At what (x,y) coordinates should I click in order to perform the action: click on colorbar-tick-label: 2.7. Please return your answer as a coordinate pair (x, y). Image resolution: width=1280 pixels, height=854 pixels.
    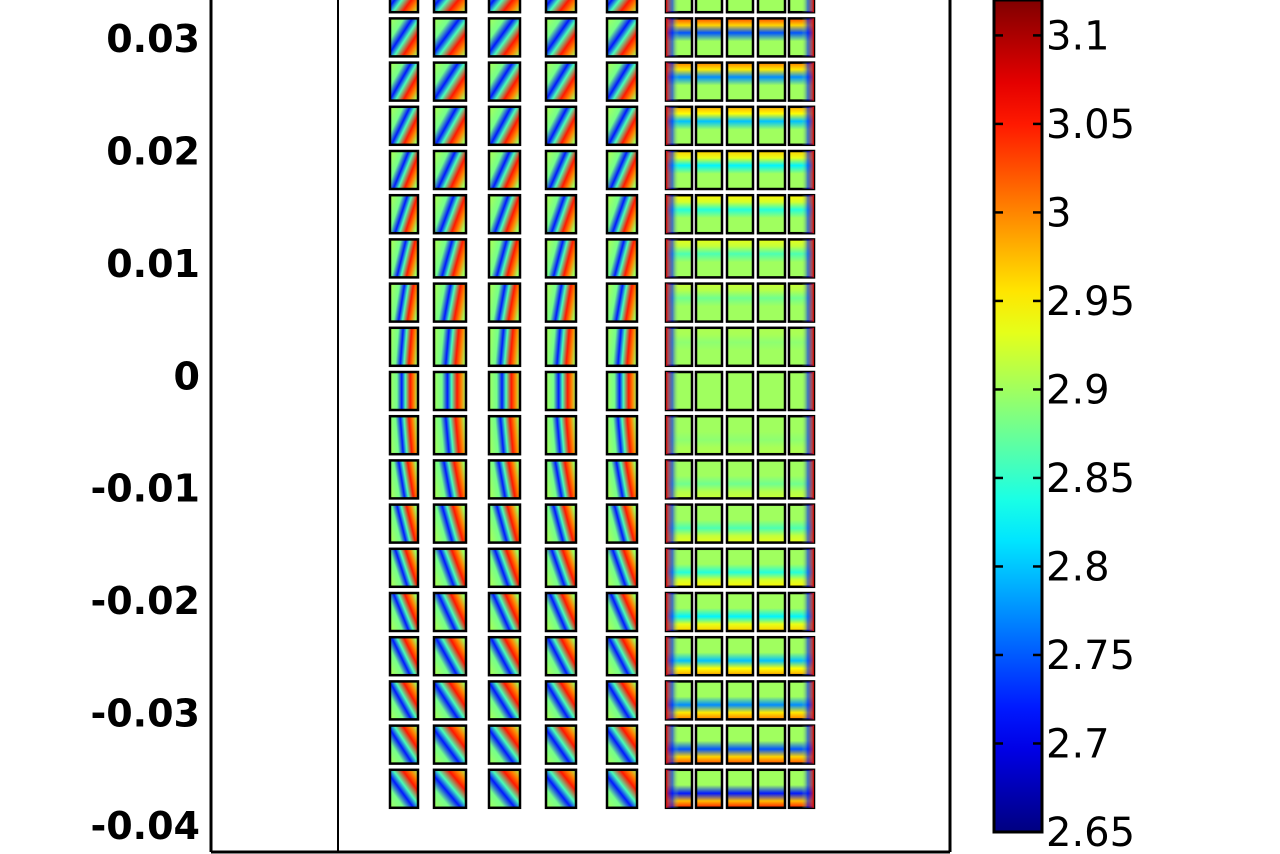
    Looking at the image, I should click on (1078, 744).